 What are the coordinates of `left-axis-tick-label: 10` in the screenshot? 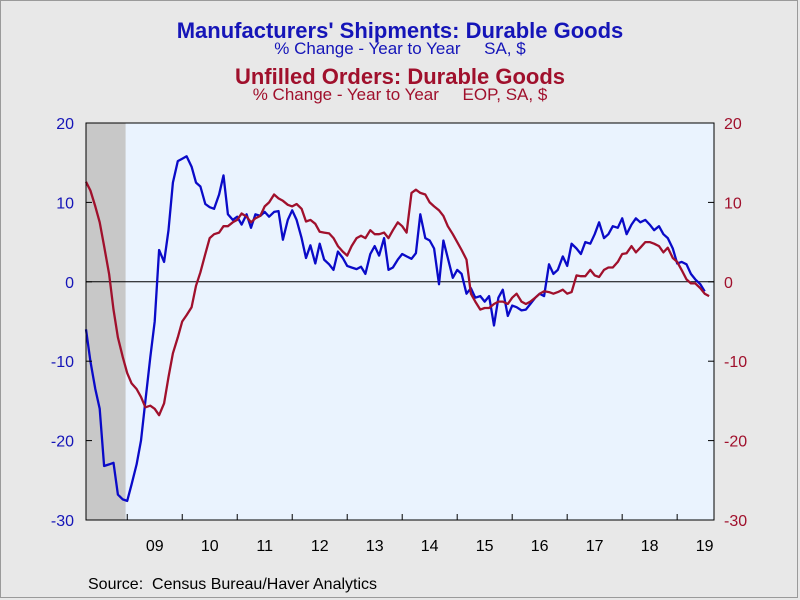 It's located at (65, 203).